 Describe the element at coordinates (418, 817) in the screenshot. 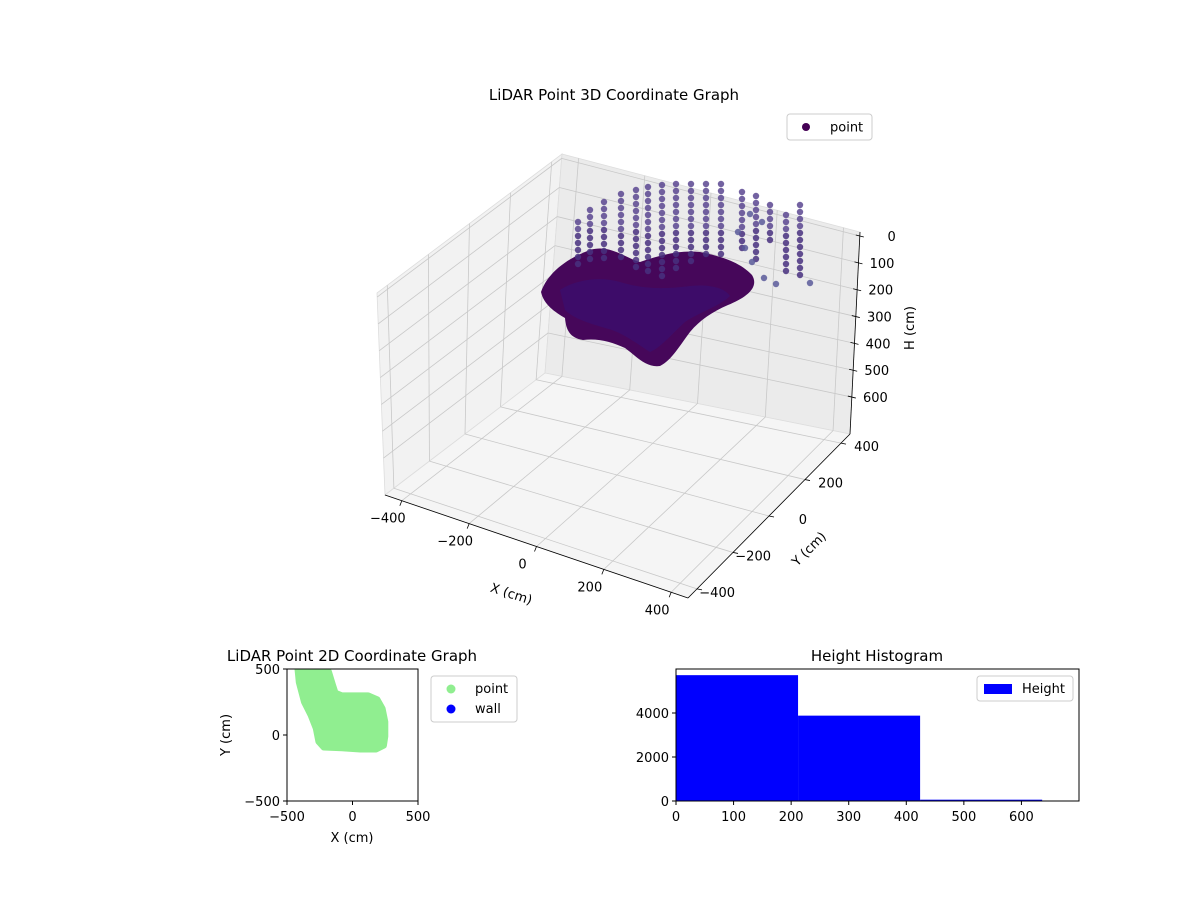

I see `x-tick-label-2d: 500` at that location.